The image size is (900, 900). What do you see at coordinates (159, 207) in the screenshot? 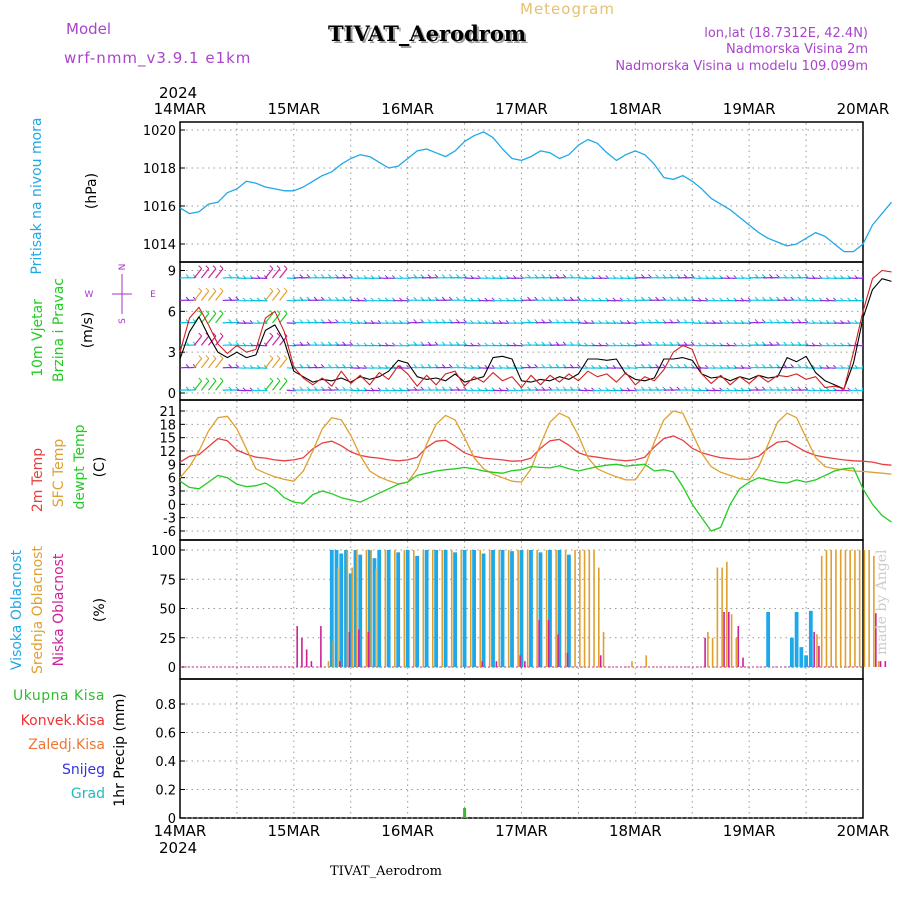
I see `y-tick-label: 1016` at bounding box center [159, 207].